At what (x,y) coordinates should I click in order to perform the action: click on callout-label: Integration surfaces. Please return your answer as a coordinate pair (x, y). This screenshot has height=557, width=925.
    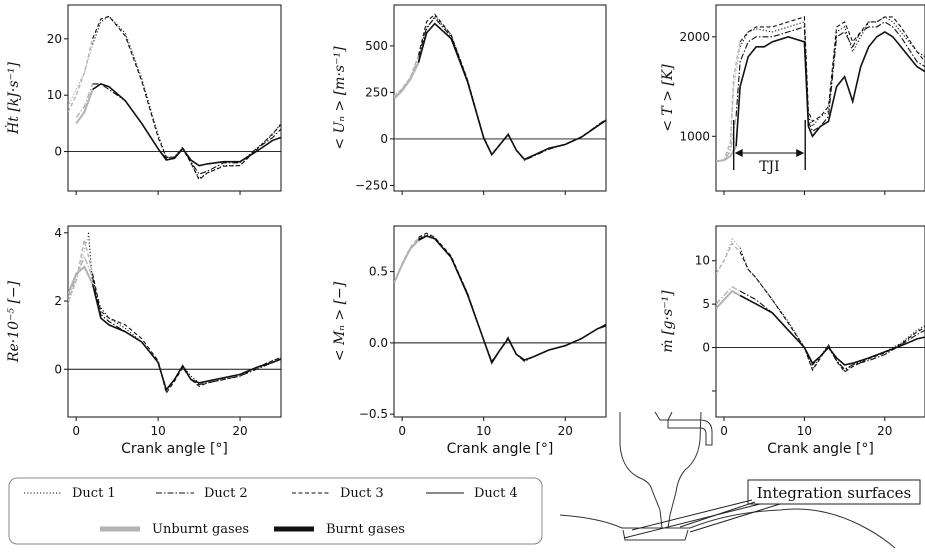
    Looking at the image, I should click on (834, 493).